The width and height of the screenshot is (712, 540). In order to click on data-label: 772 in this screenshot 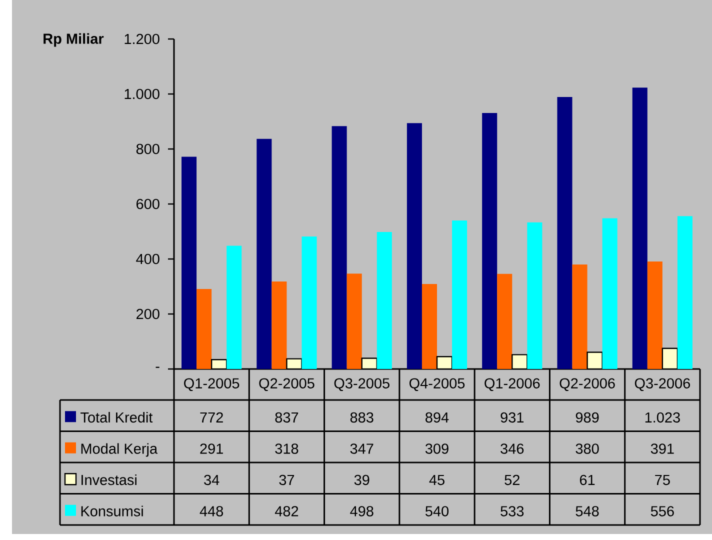, I will do `click(211, 417)`.